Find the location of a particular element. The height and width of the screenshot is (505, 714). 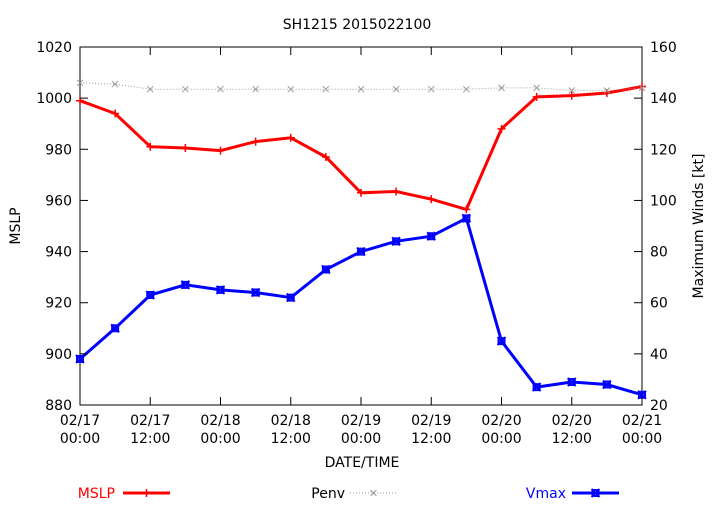

y-left-tick-label: 940 is located at coordinates (58, 253).